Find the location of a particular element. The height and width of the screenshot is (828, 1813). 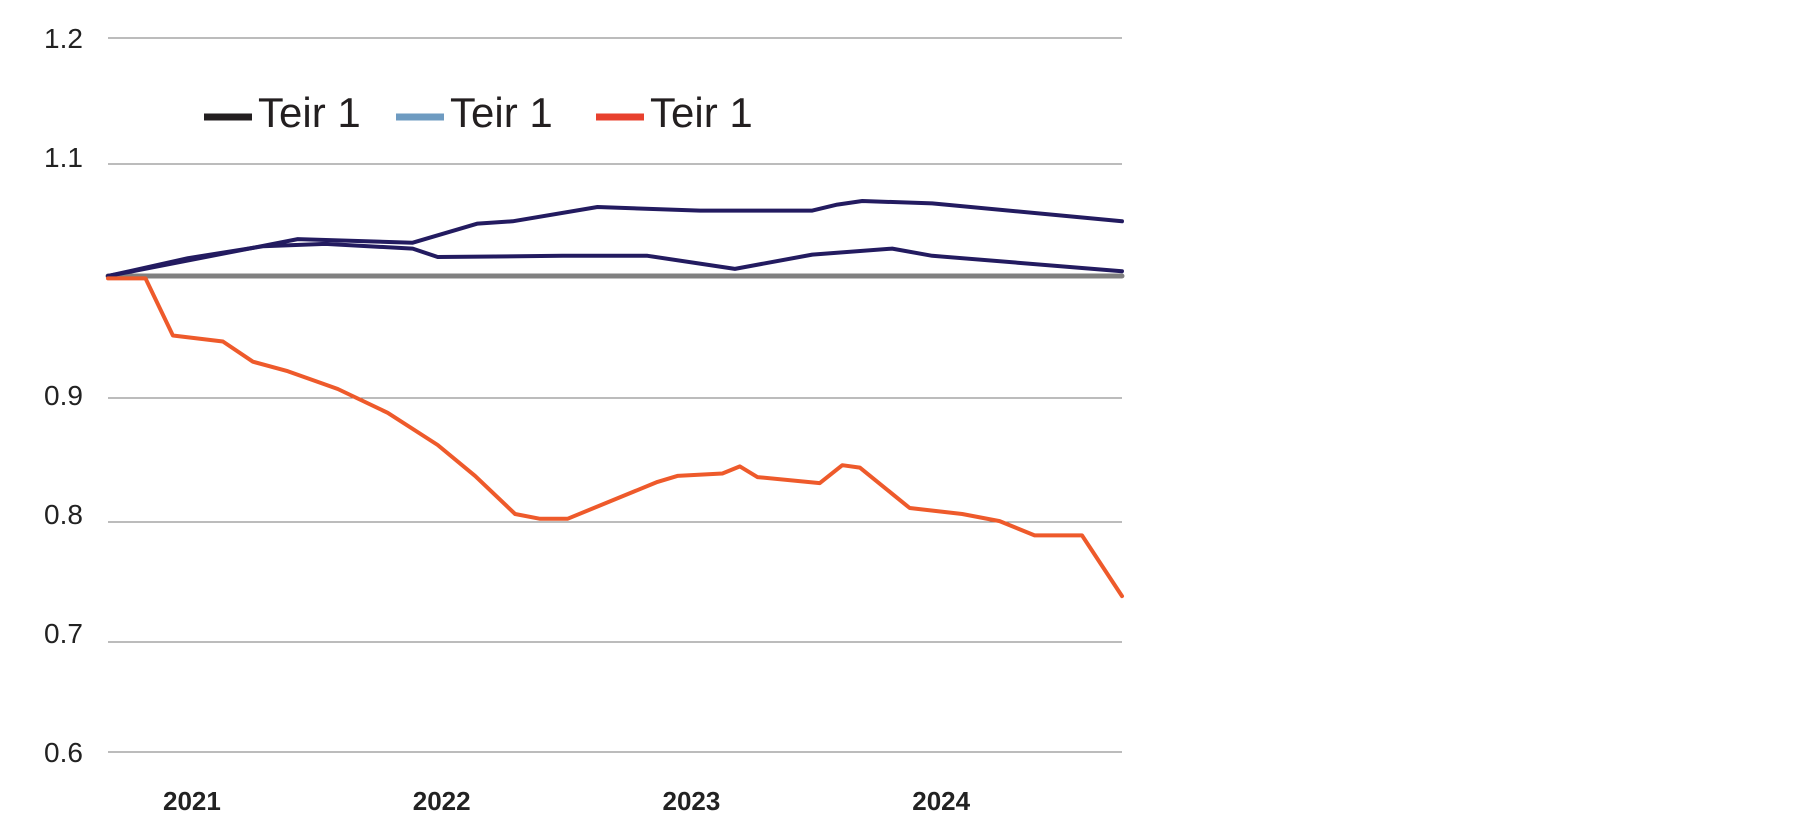

y-axis-ticks: 1.2 1.1 0.9 0.8 0.7 0.6 is located at coordinates (63, 395).